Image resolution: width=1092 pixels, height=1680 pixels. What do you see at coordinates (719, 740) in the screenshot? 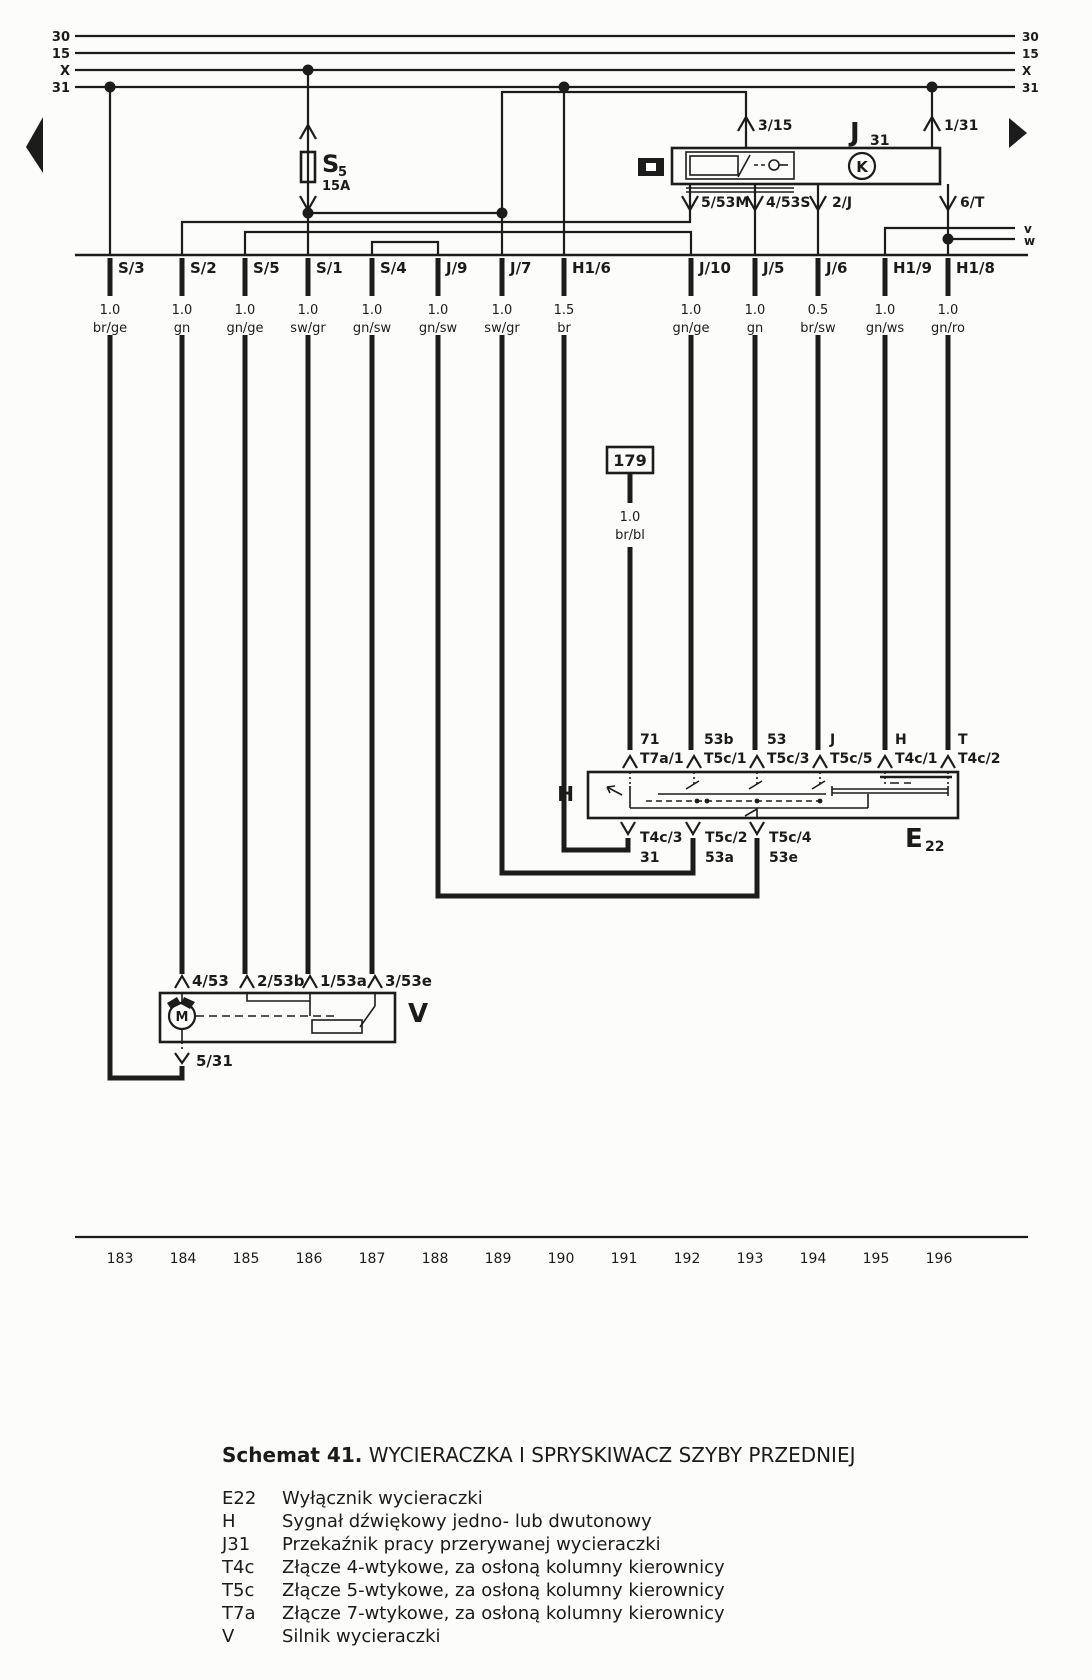
I see `terminal-name: 53b` at bounding box center [719, 740].